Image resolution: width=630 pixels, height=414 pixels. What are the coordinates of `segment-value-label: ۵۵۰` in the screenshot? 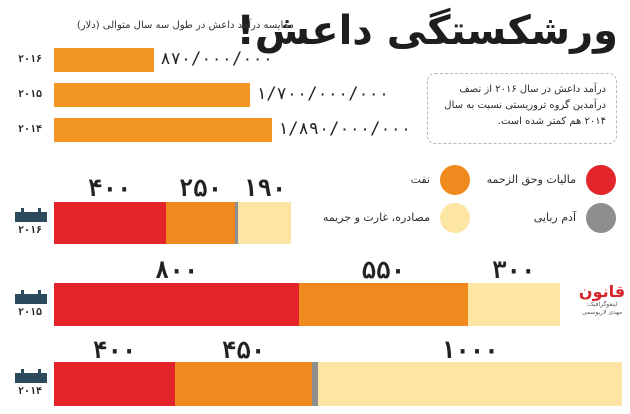 It's located at (383, 270).